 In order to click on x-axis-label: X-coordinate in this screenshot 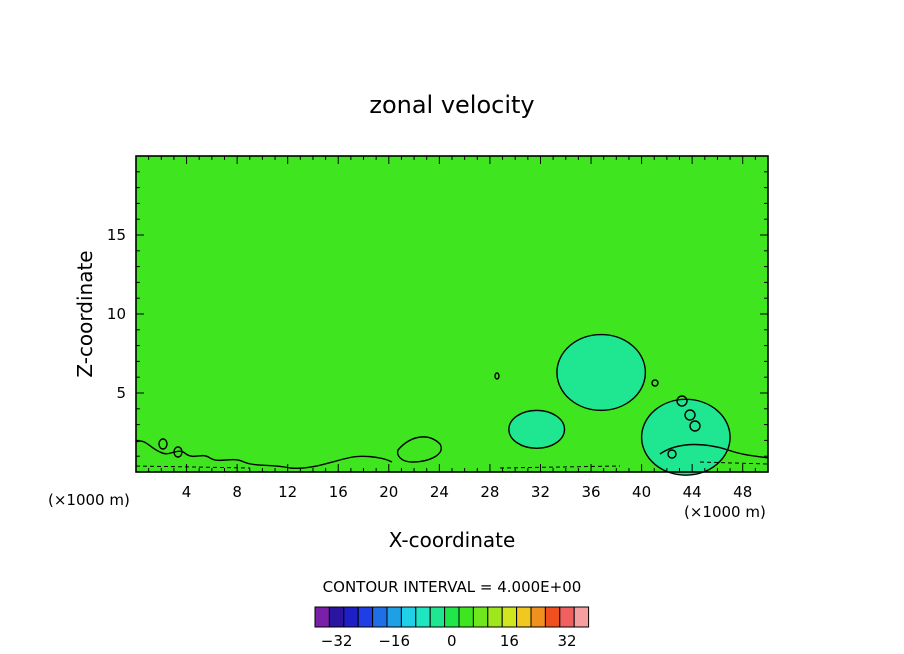, I will do `click(452, 540)`.